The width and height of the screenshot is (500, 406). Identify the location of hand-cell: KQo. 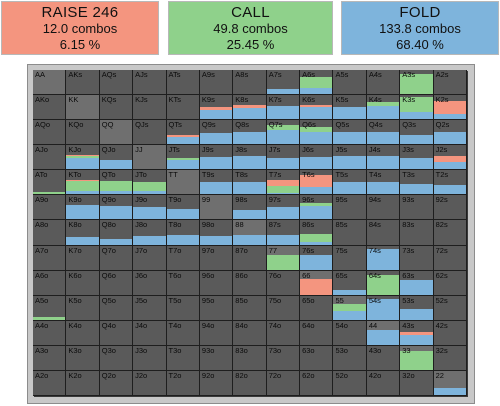
(83, 133).